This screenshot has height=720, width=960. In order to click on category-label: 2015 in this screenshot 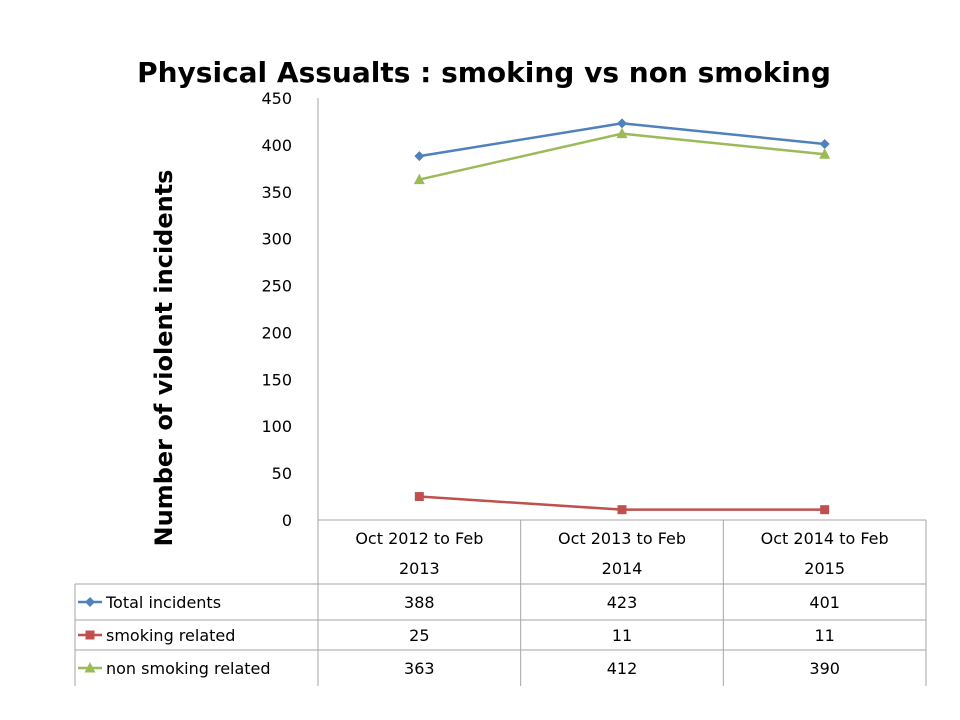, I will do `click(824, 568)`.